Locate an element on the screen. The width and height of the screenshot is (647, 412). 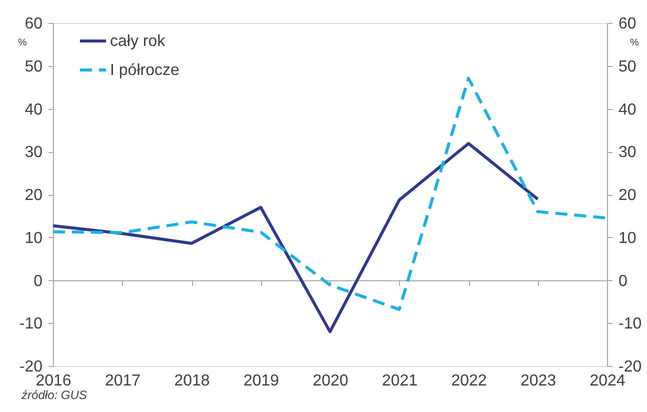
y-axis-title: % is located at coordinates (23, 43).